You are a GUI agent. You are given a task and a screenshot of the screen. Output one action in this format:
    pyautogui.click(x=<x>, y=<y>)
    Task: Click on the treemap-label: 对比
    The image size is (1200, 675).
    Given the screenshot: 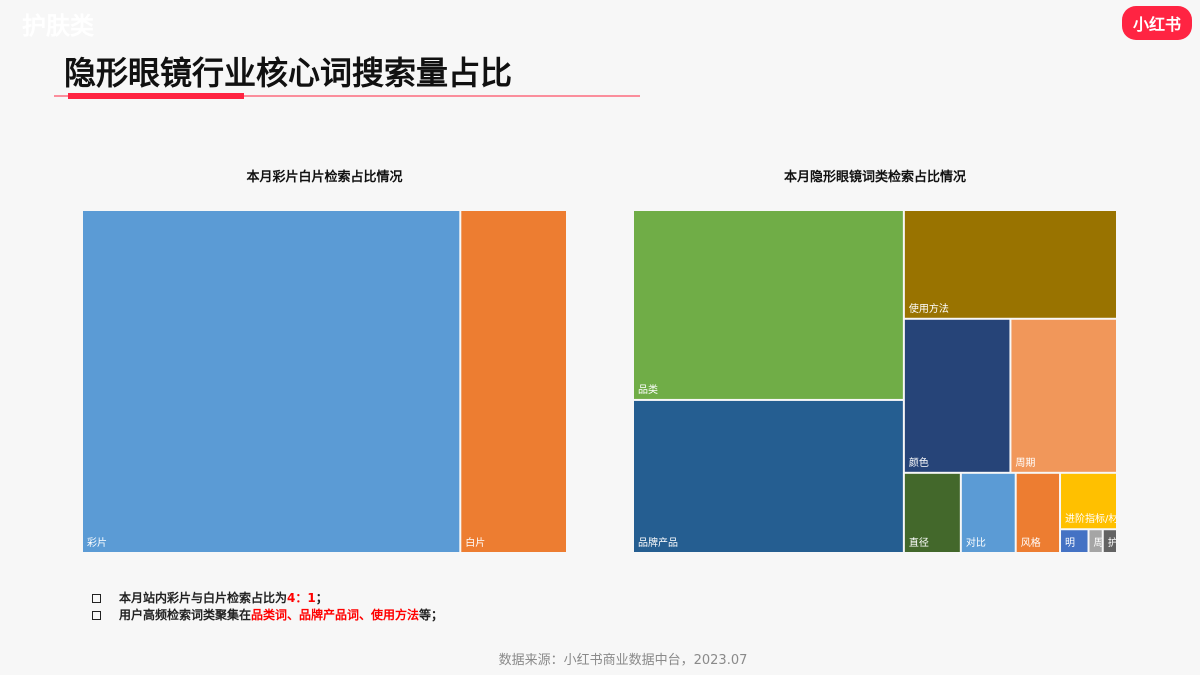 What is the action you would take?
    pyautogui.click(x=976, y=542)
    